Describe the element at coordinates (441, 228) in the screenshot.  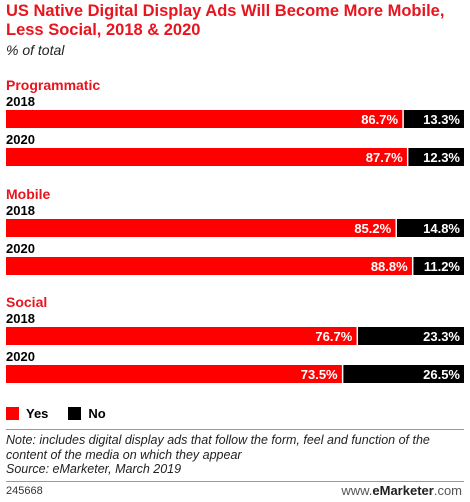
I see `data-label-no: 14.8%` at that location.